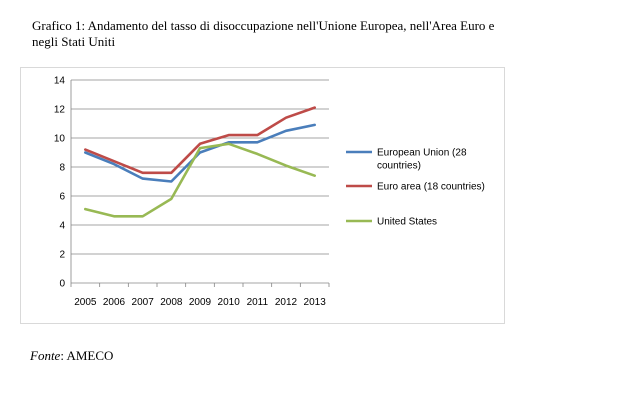 Image resolution: width=630 pixels, height=403 pixels. I want to click on y-tick-label: 14, so click(60, 81).